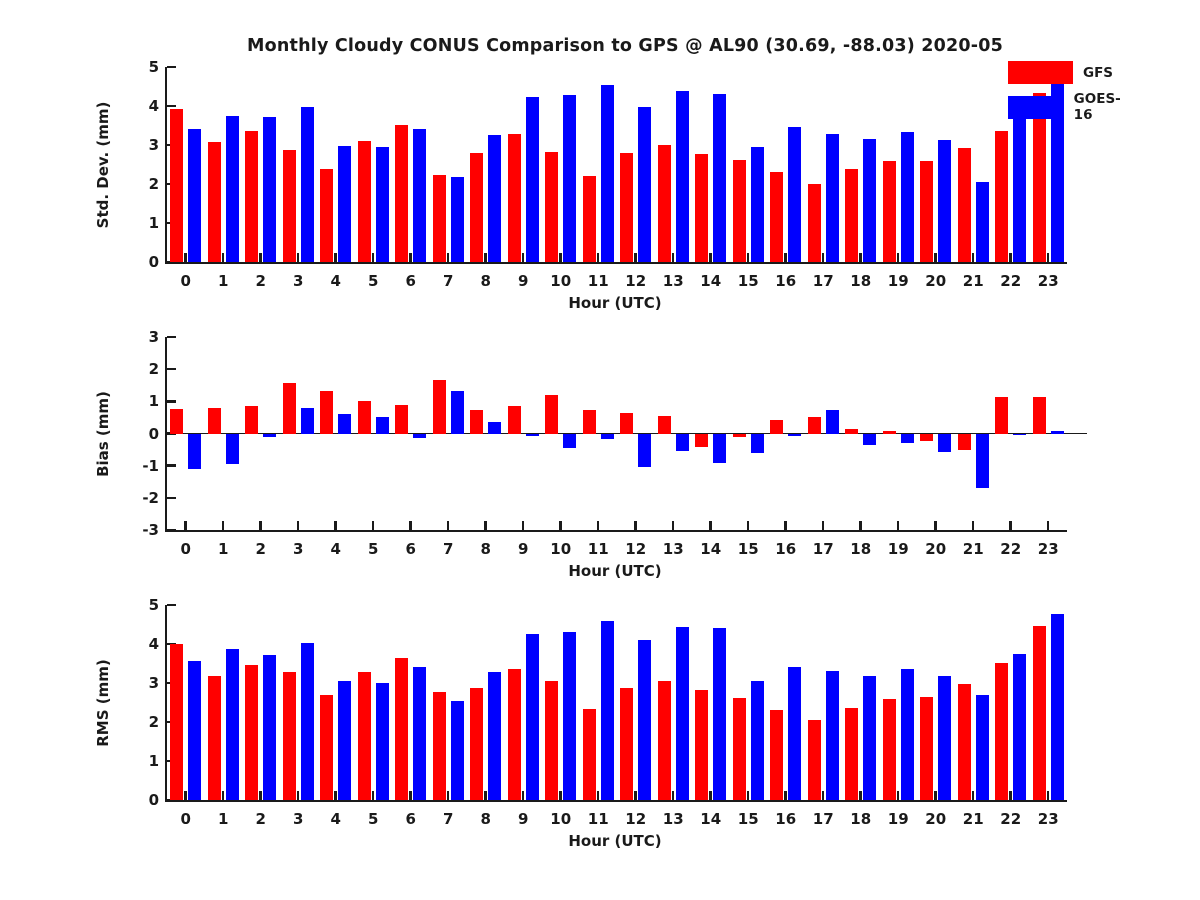  What do you see at coordinates (171, 498) in the screenshot?
I see `bias-y-tick--2` at bounding box center [171, 498].